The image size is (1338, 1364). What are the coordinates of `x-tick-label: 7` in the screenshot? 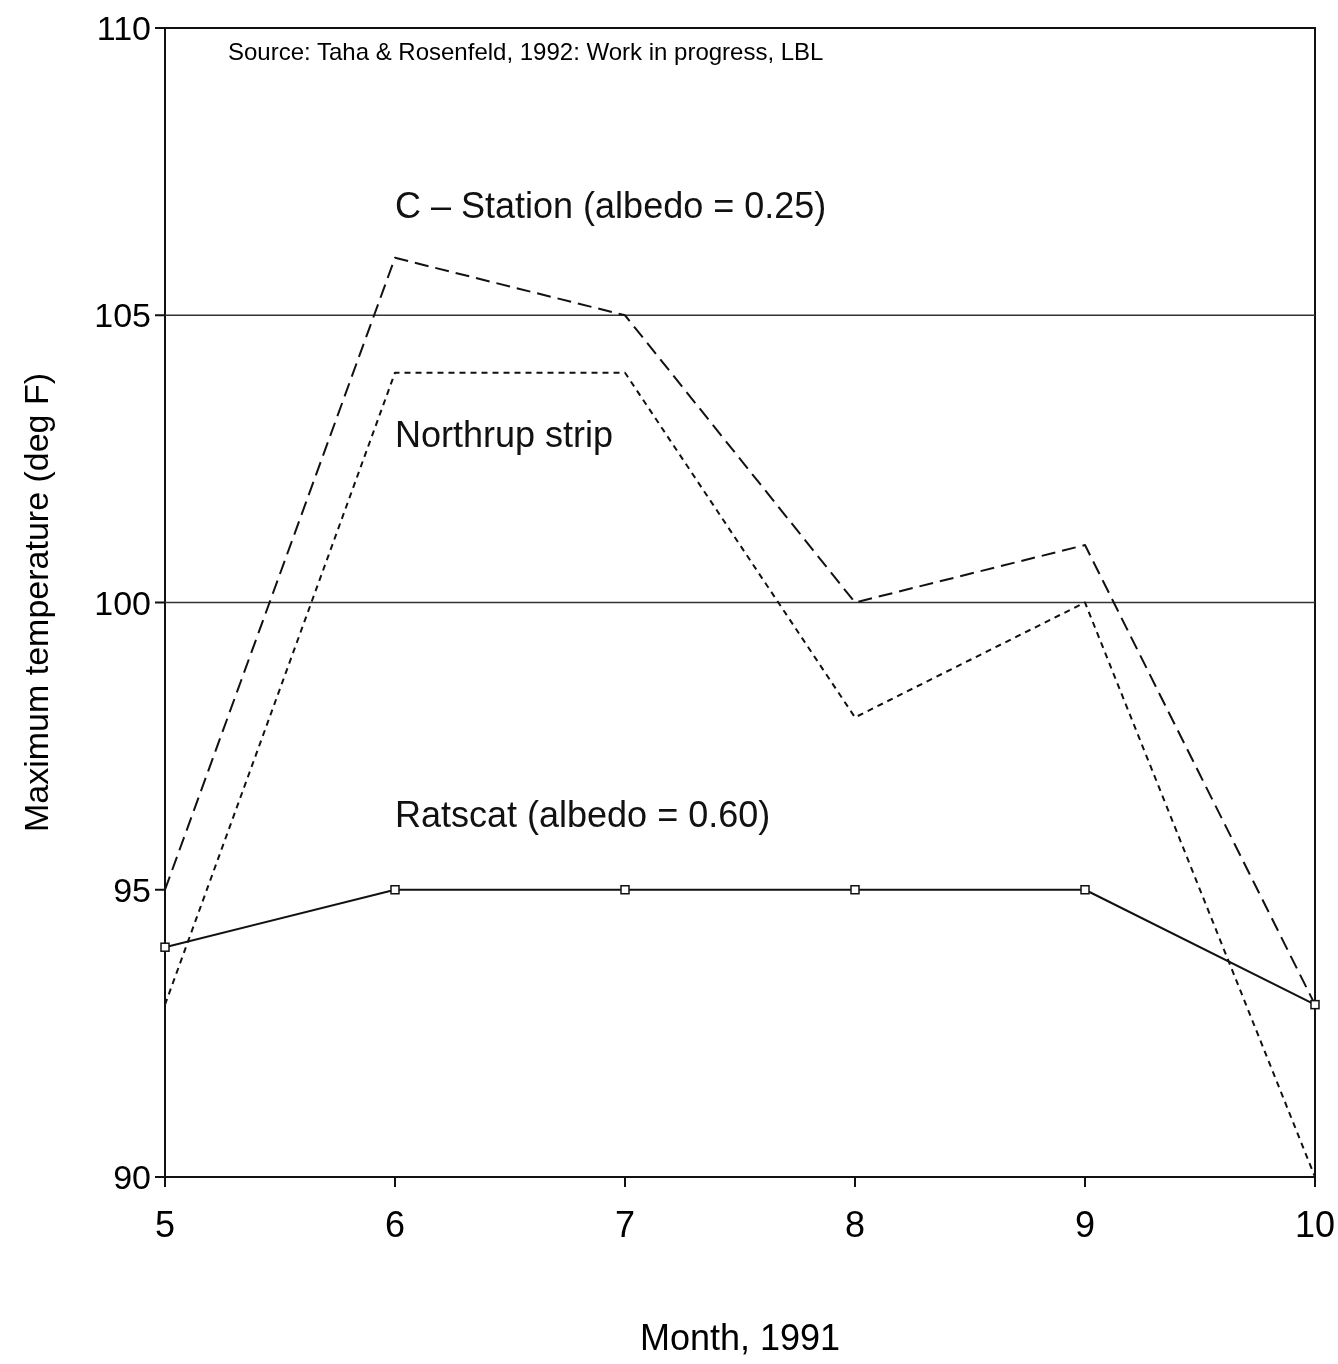 It's located at (625, 1224).